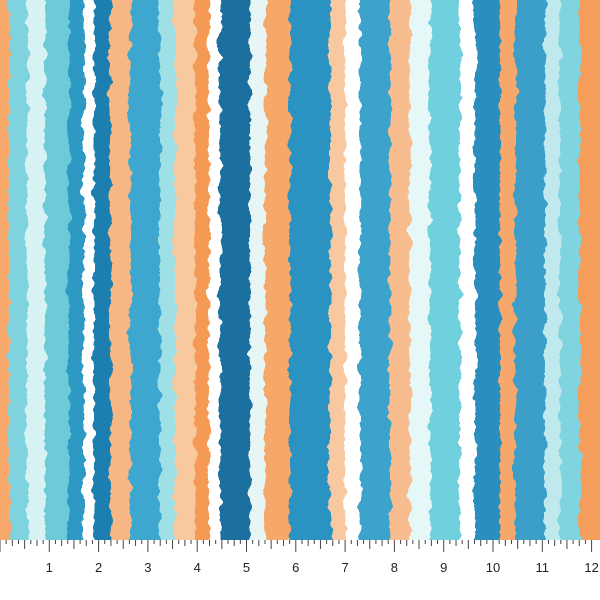 The width and height of the screenshot is (600, 600). Describe the element at coordinates (344, 567) in the screenshot. I see `ruler-label: 7` at that location.